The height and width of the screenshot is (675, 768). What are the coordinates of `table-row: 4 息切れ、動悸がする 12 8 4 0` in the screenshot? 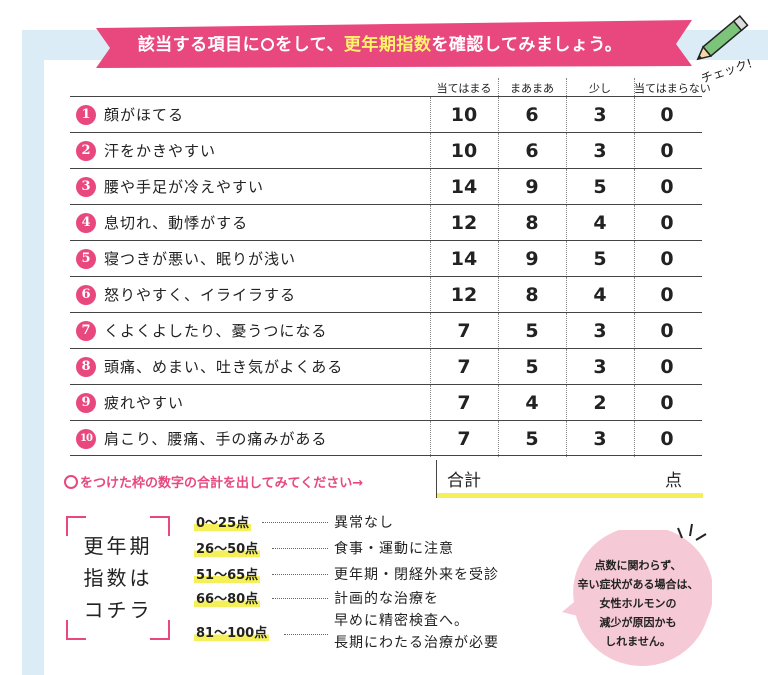 It's located at (386, 222).